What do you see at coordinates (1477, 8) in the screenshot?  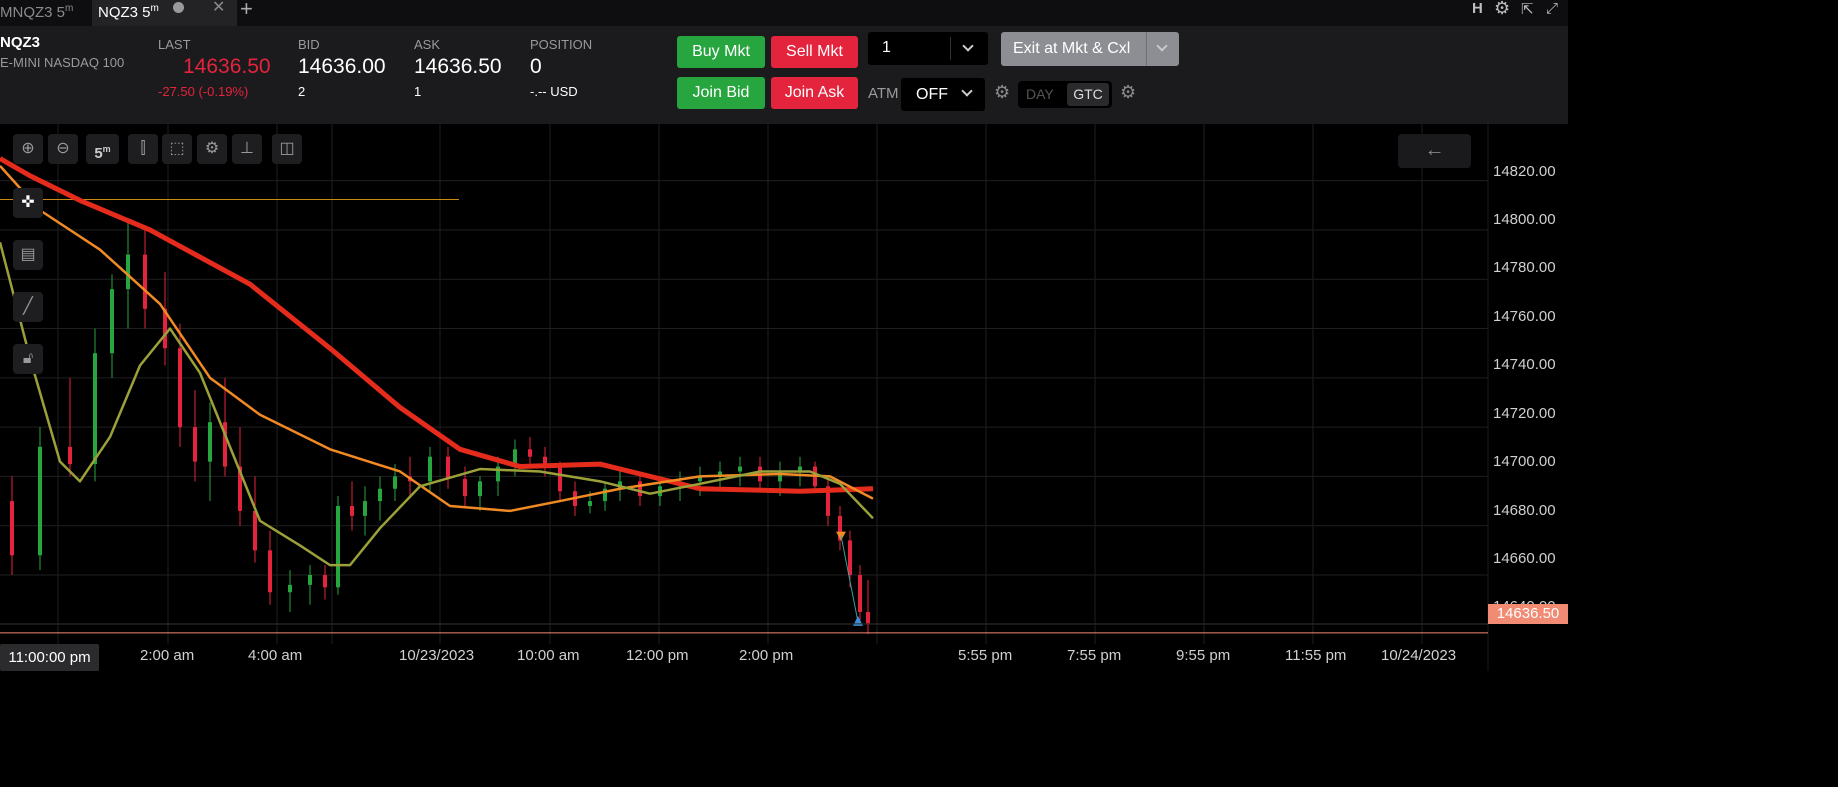 I see `hide-header-button: H` at bounding box center [1477, 8].